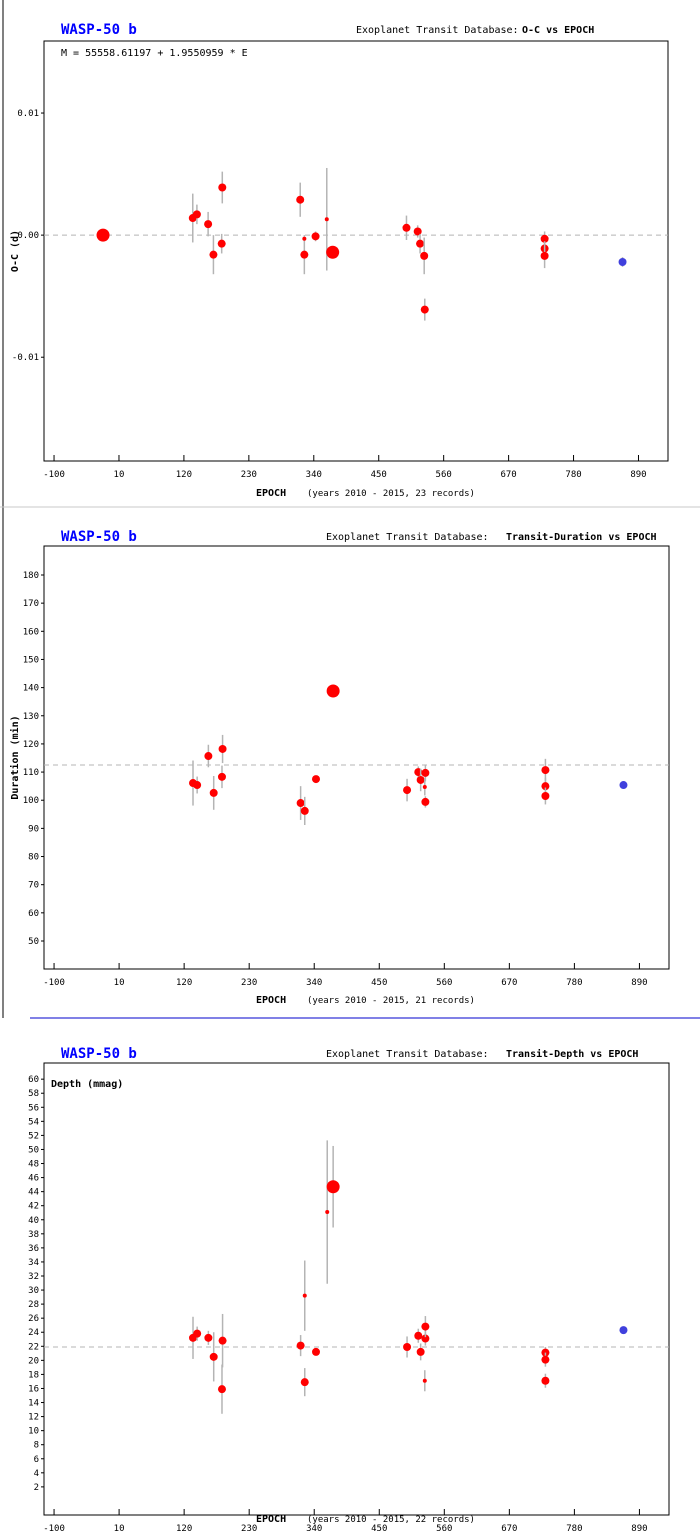 The width and height of the screenshot is (700, 1531). I want to click on y-tick-label: 180, so click(31, 576).